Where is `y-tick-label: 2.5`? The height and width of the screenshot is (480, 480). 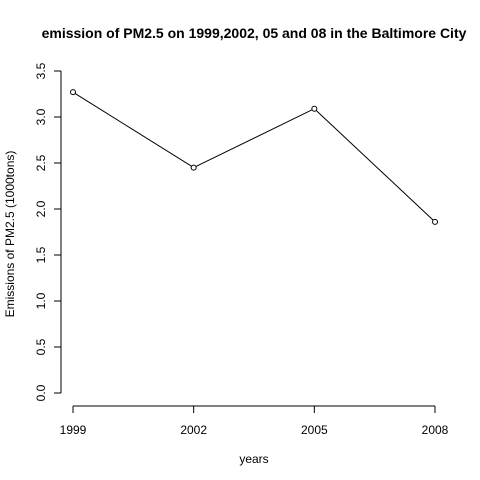 y-tick-label: 2.5 is located at coordinates (41, 162).